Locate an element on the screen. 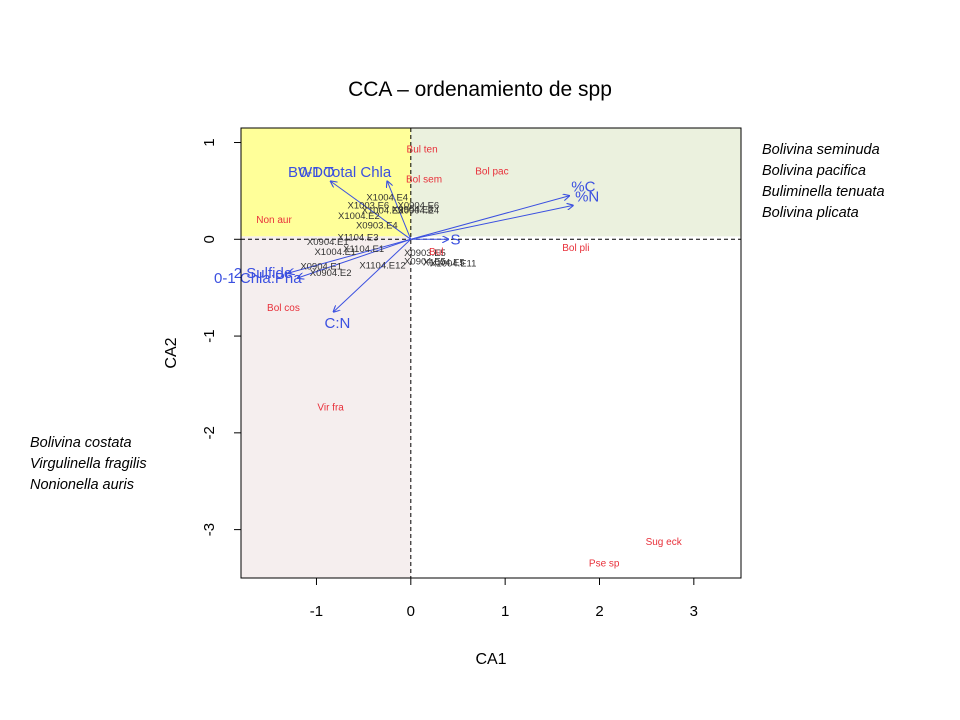 Image resolution: width=960 pixels, height=720 pixels. env-vector-label: 0-1 Chla:Pha is located at coordinates (258, 278).